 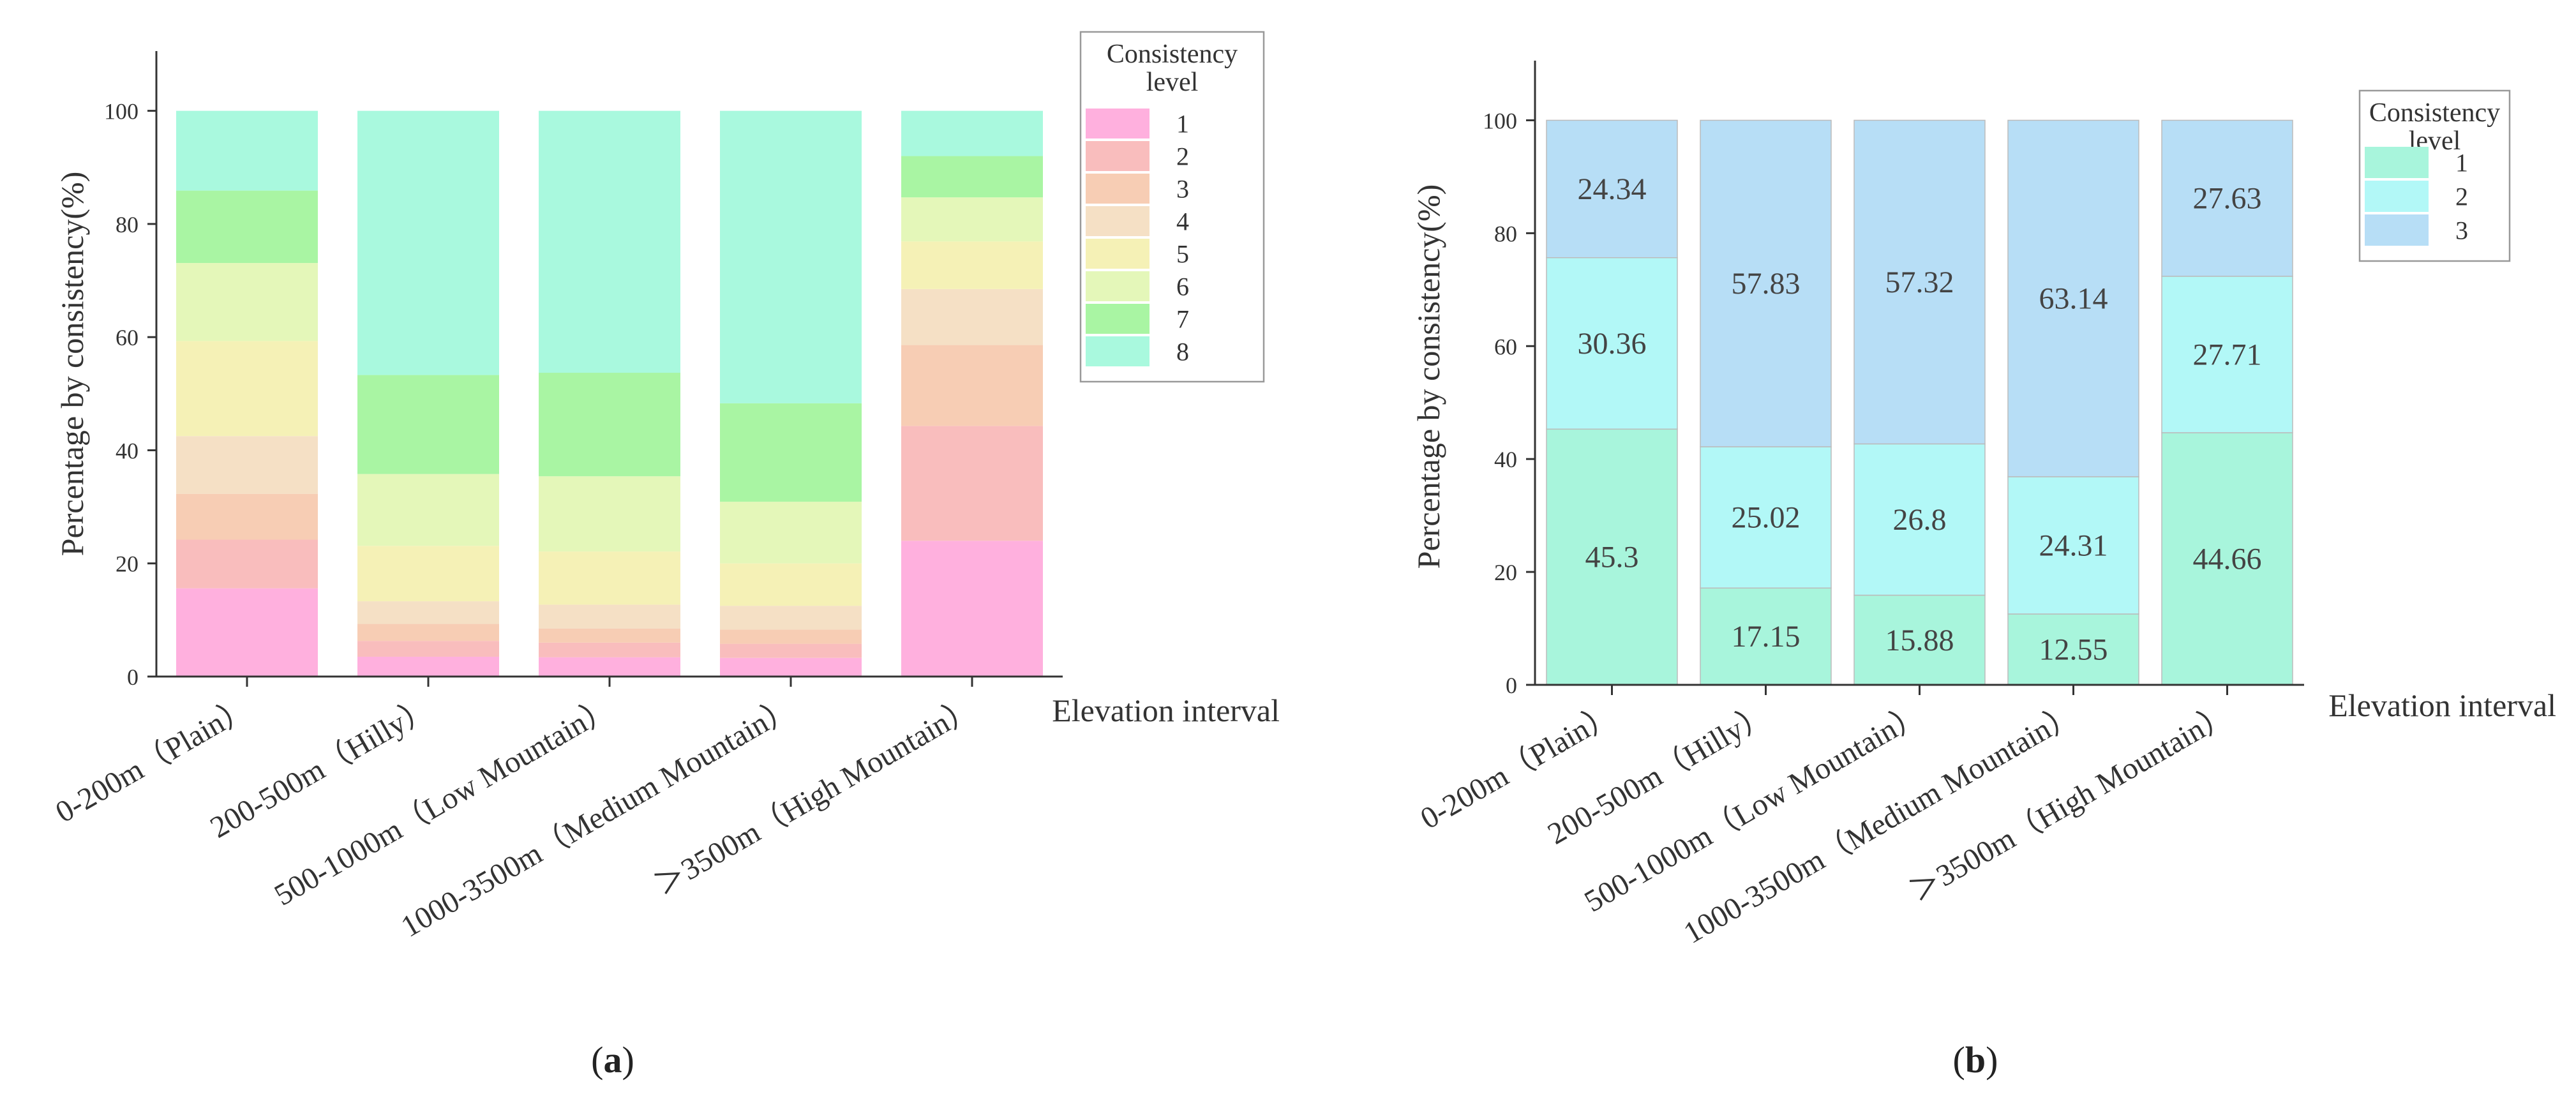 I want to click on panel-label: (b), so click(x=1975, y=1060).